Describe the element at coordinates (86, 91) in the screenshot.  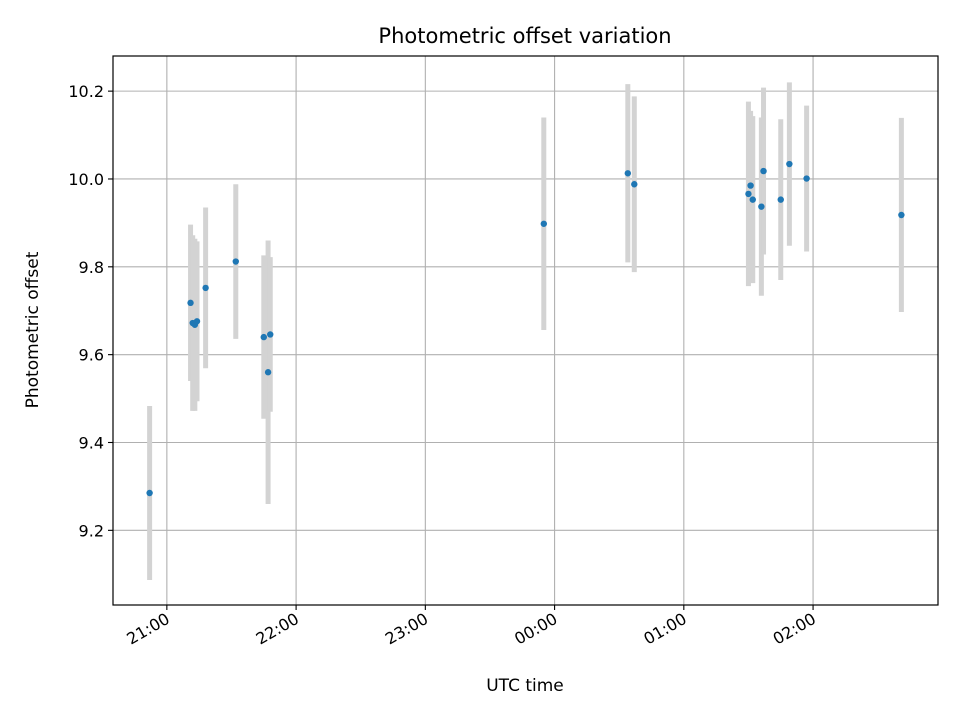
I see `y-tick-label: 10.2` at that location.